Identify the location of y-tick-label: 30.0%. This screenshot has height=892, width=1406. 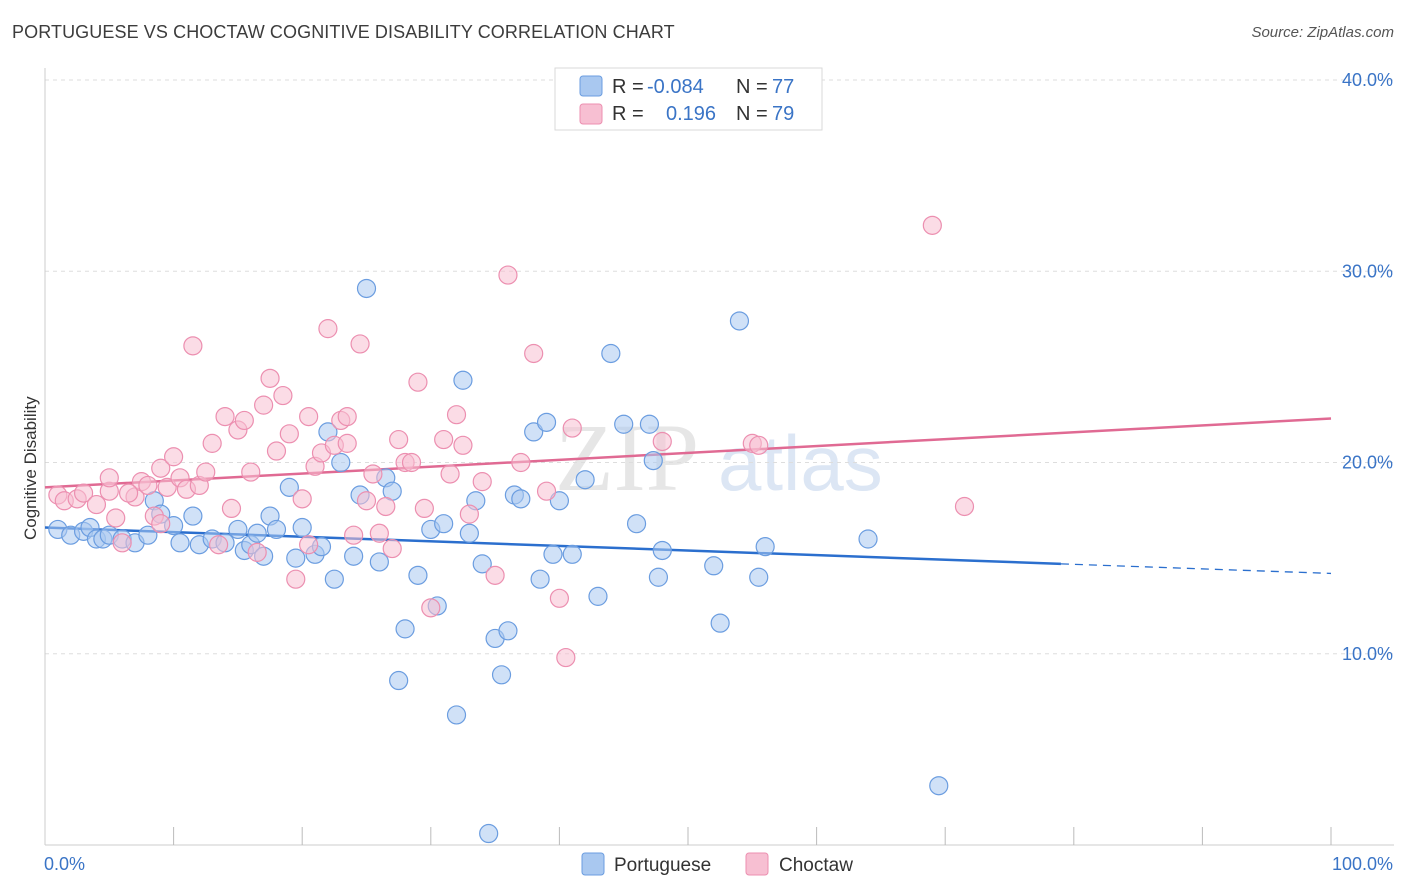
(1367, 271).